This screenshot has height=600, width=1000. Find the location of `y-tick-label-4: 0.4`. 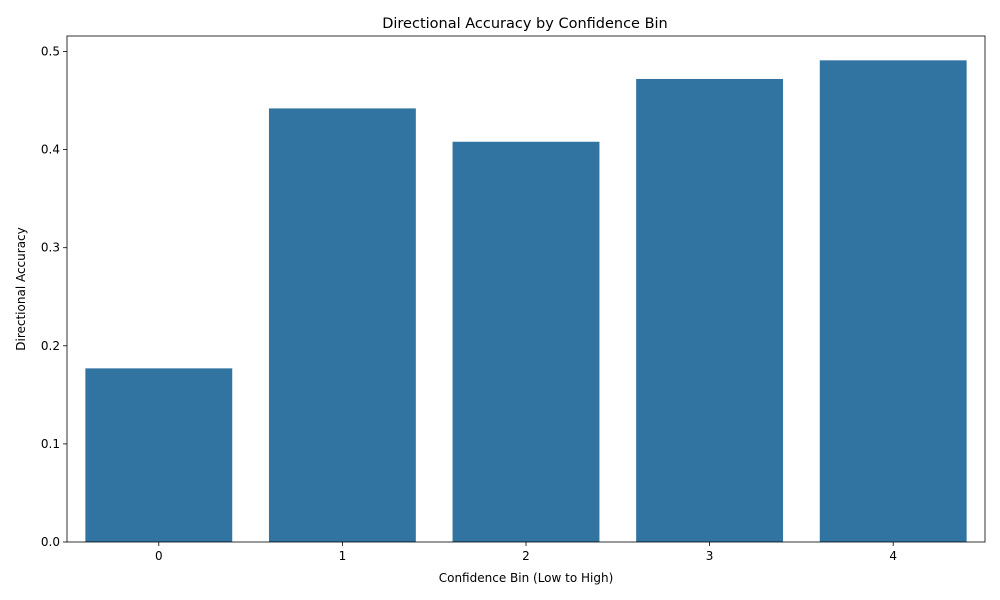

y-tick-label-4: 0.4 is located at coordinates (50, 150).